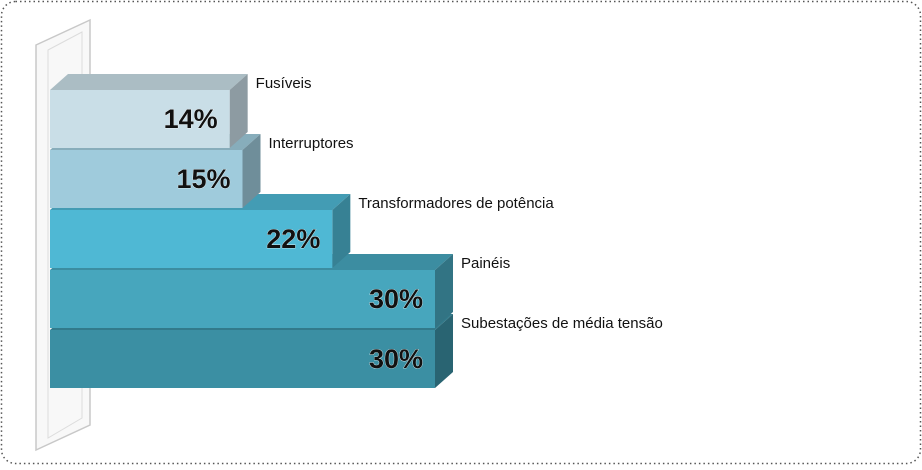 This screenshot has width=922, height=470. I want to click on wall-inner, so click(65, 235).